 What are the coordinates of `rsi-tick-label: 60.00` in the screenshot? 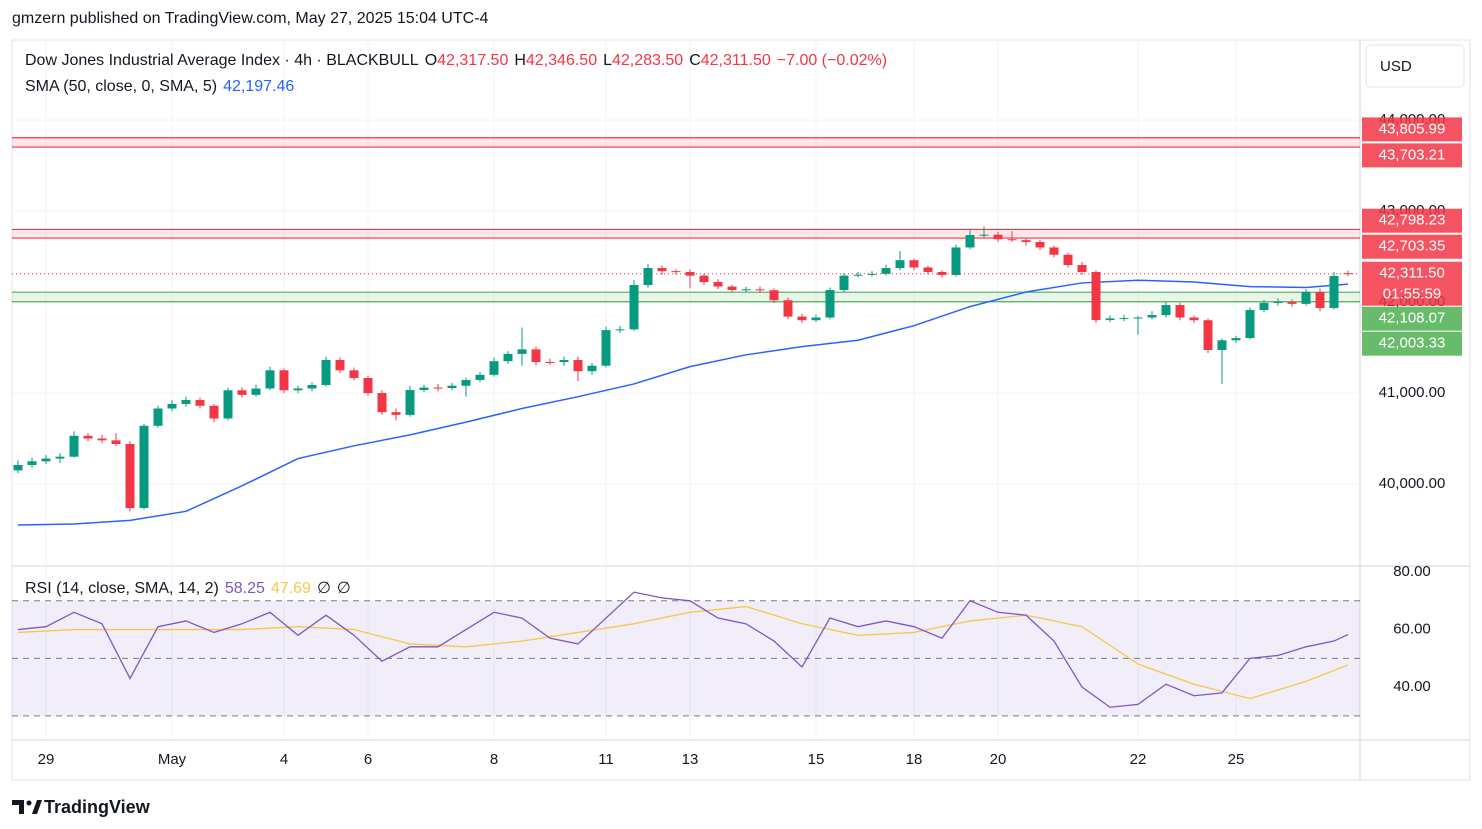 It's located at (1412, 629).